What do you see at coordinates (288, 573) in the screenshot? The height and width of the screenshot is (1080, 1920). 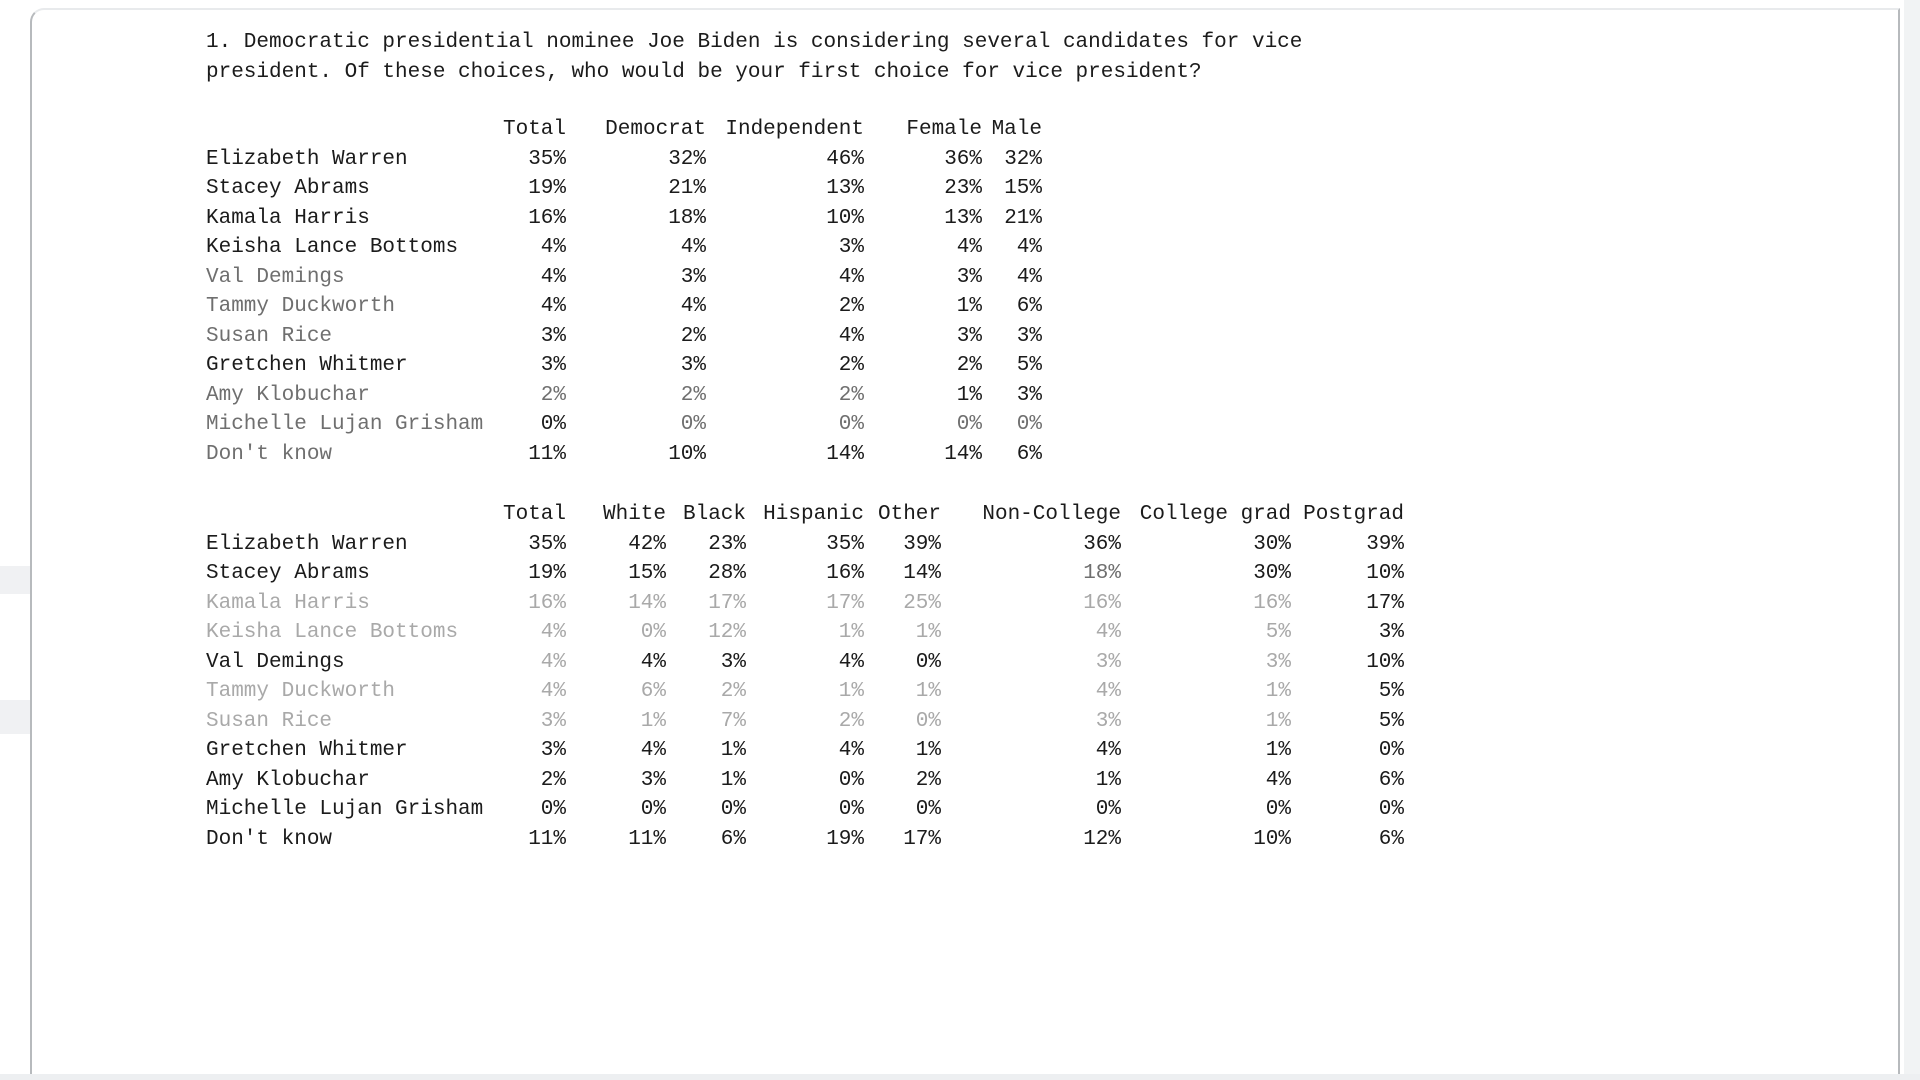 I see `candidate-name-cell: Stacey Abrams` at bounding box center [288, 573].